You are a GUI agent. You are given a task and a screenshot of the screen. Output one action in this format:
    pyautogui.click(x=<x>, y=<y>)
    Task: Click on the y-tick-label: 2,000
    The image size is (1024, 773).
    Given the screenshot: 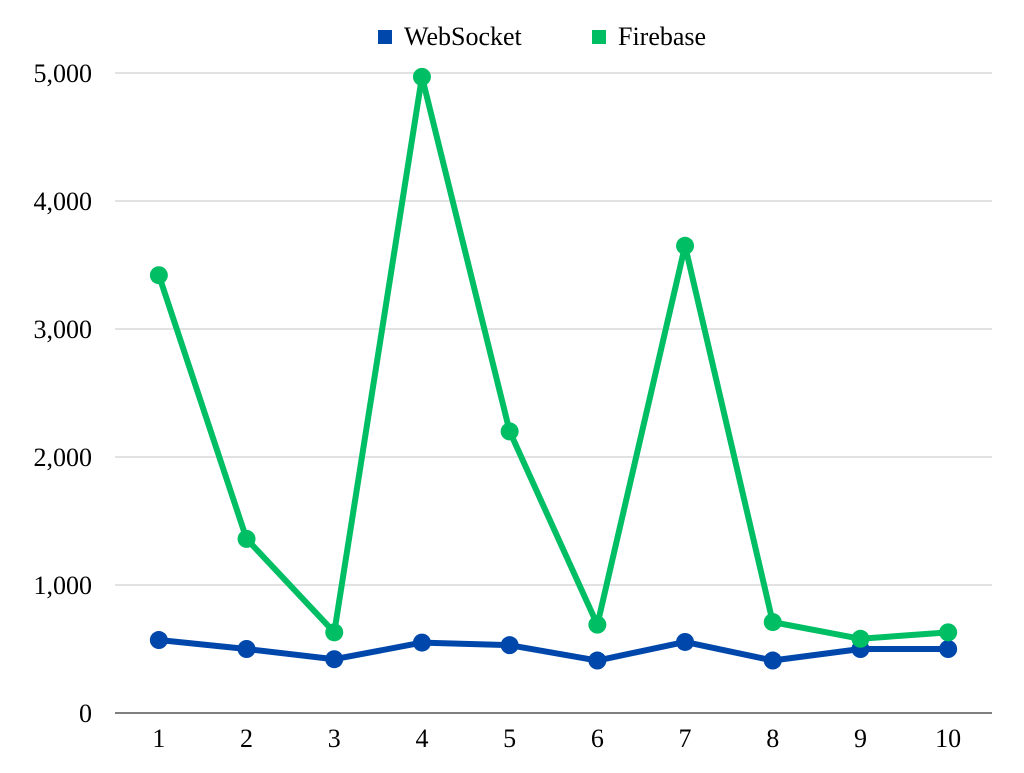 What is the action you would take?
    pyautogui.click(x=63, y=457)
    